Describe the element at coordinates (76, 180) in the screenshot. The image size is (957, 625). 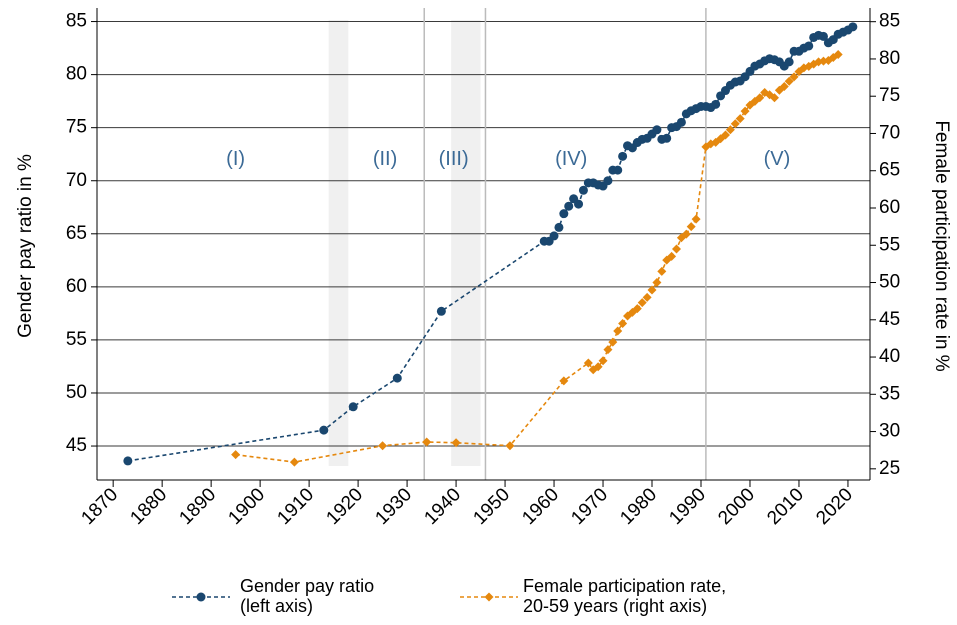
I see `y-tick-label: 70` at that location.